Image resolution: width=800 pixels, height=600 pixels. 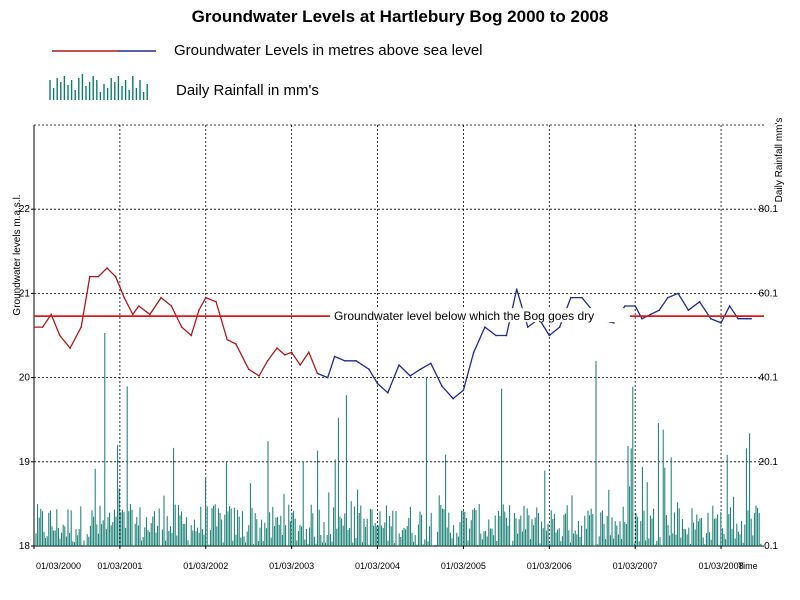 What do you see at coordinates (779, 160) in the screenshot?
I see `y2-axis-label: Daily Rainfall mm's` at bounding box center [779, 160].